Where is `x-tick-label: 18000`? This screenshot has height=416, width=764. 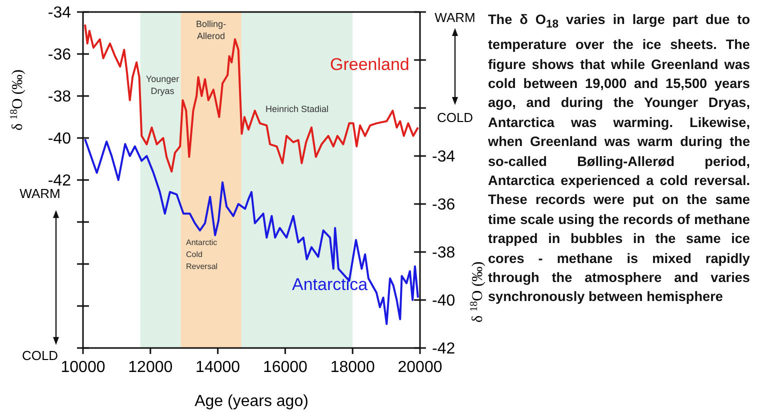 x-tick-label: 18000 is located at coordinates (352, 367).